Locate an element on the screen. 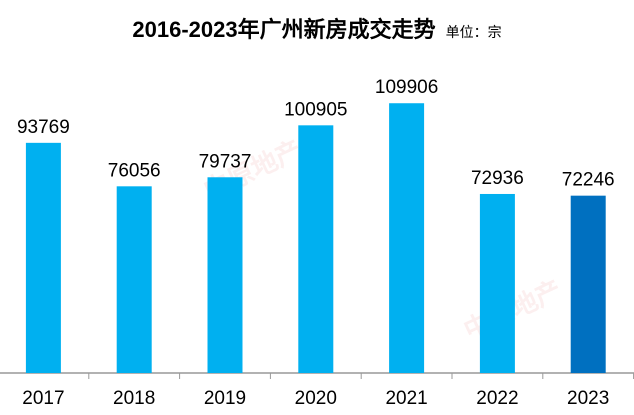 This screenshot has height=415, width=634. bar-2017 is located at coordinates (43, 257).